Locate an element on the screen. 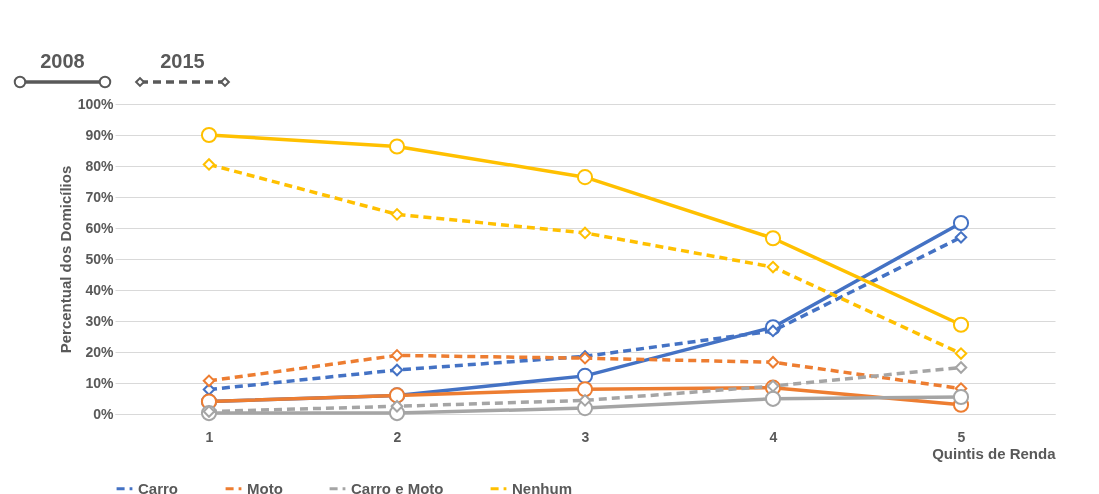 This screenshot has width=1099, height=494. y-tick-label: 20% is located at coordinates (100, 351).